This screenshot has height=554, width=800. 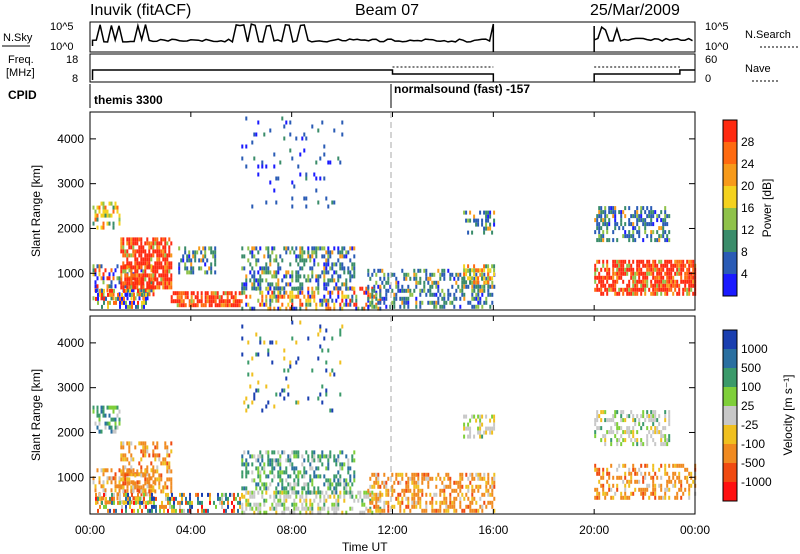 I want to click on x-axis-label: Time UT, so click(x=365, y=547).